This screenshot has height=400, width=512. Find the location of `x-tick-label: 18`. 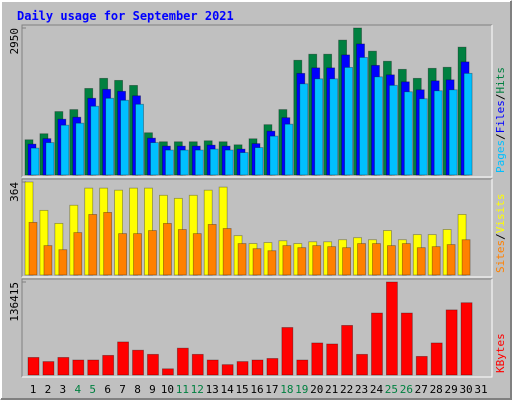

x-tick-label: 18 is located at coordinates (286, 389).